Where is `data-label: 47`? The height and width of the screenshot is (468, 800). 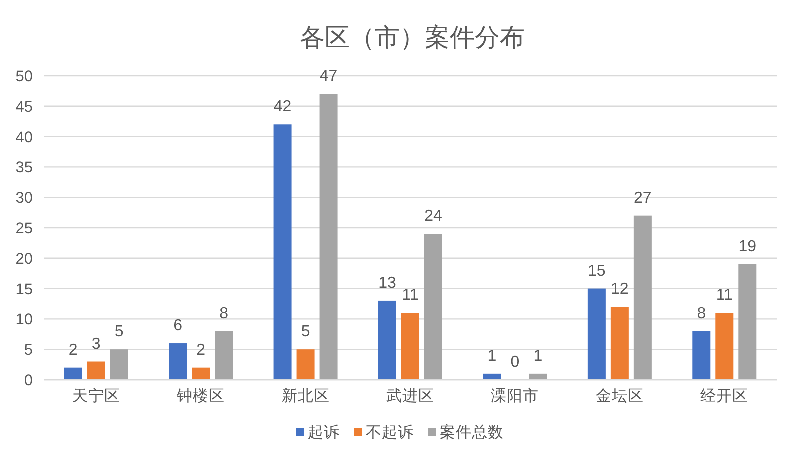
data-label: 47 is located at coordinates (329, 77).